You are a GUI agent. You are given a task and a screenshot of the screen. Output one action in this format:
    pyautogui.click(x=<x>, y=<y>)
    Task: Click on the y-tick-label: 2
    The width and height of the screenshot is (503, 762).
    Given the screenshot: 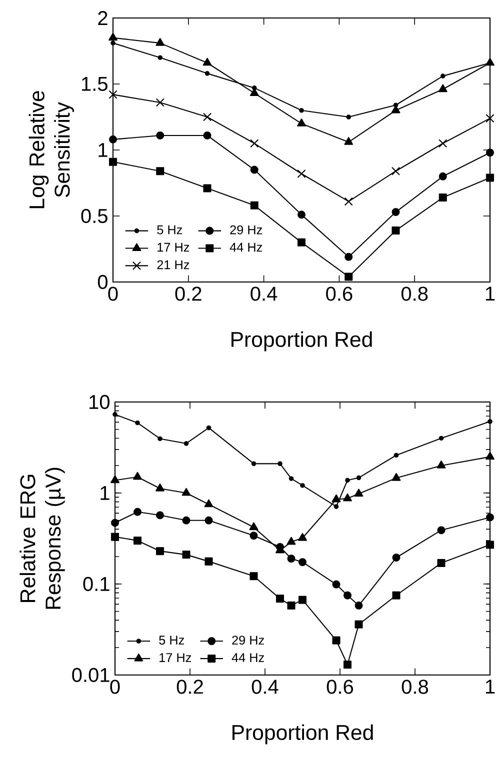 What is the action you would take?
    pyautogui.click(x=103, y=18)
    